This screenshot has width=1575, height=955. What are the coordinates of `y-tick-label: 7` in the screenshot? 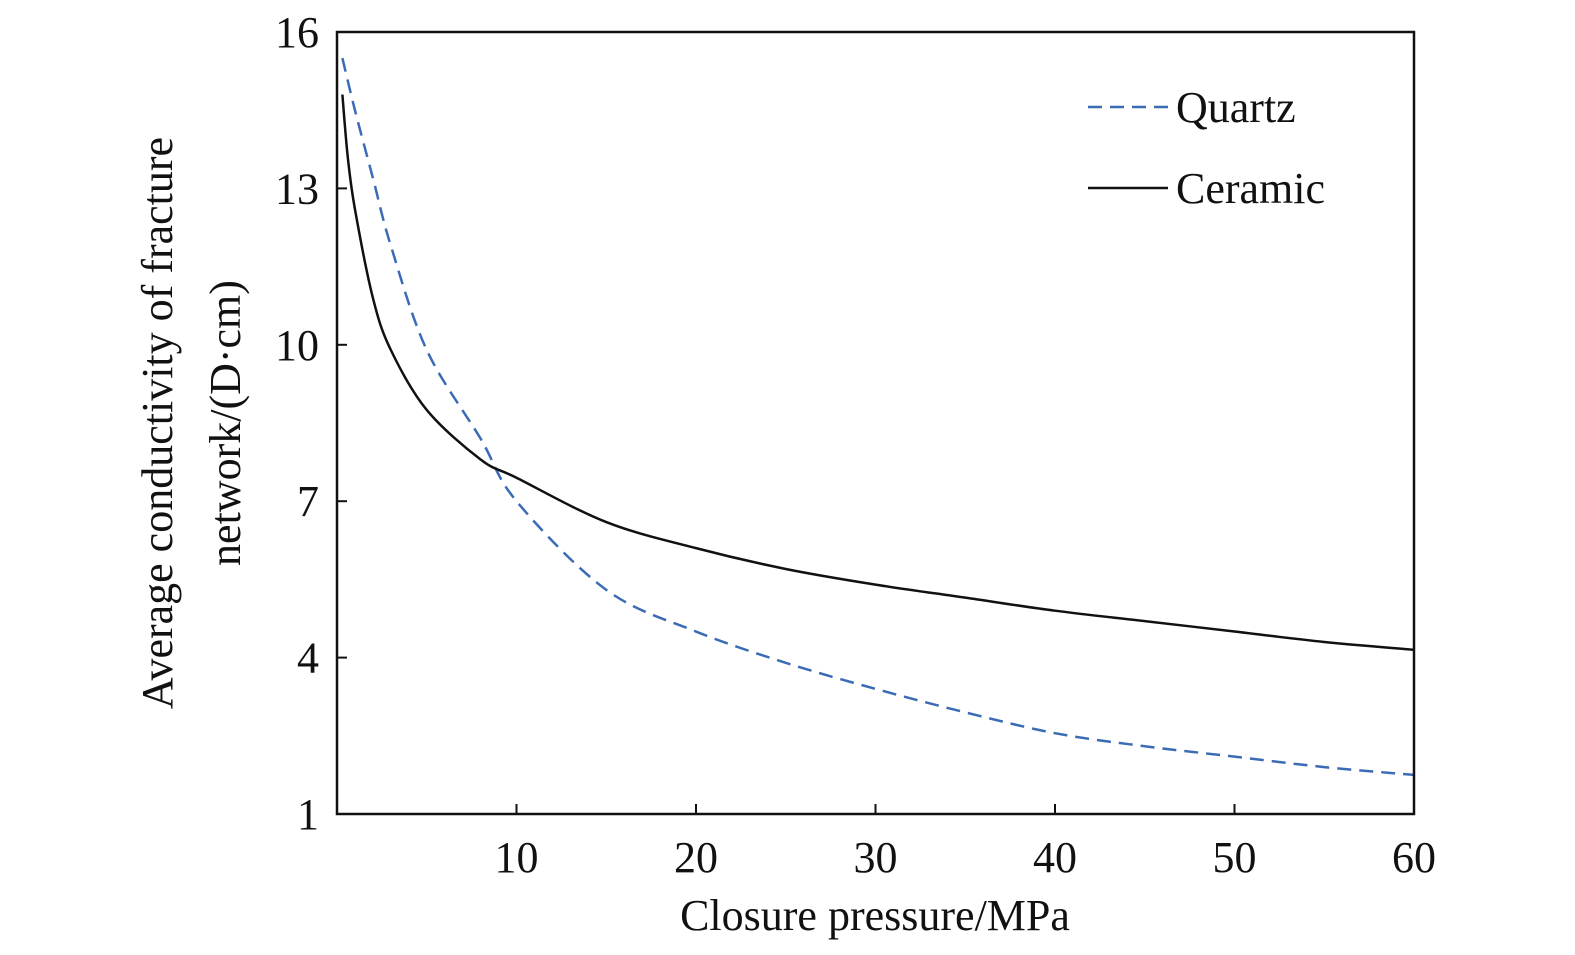 It's located at (308, 501).